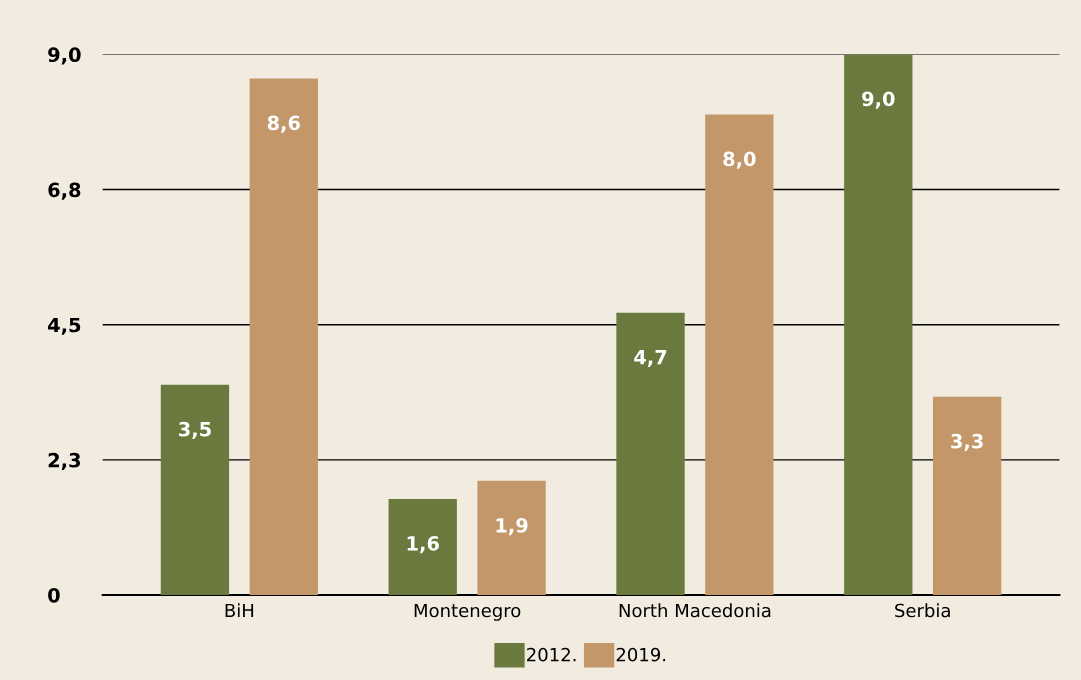  What do you see at coordinates (64, 326) in the screenshot?
I see `y-tick-label: 4,5` at bounding box center [64, 326].